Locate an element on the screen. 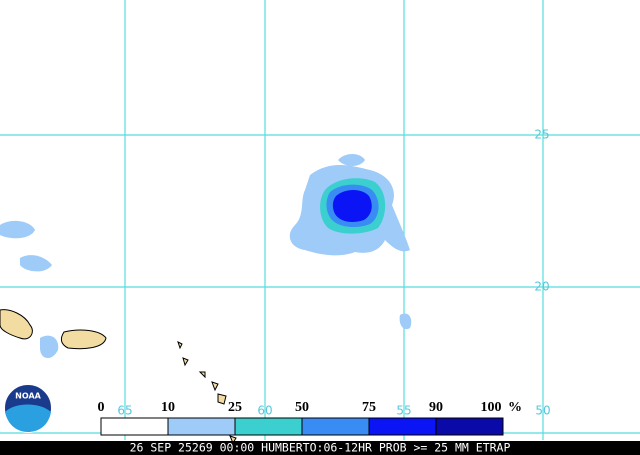 The height and width of the screenshot is (455, 640). legend-label: 75 is located at coordinates (369, 407).